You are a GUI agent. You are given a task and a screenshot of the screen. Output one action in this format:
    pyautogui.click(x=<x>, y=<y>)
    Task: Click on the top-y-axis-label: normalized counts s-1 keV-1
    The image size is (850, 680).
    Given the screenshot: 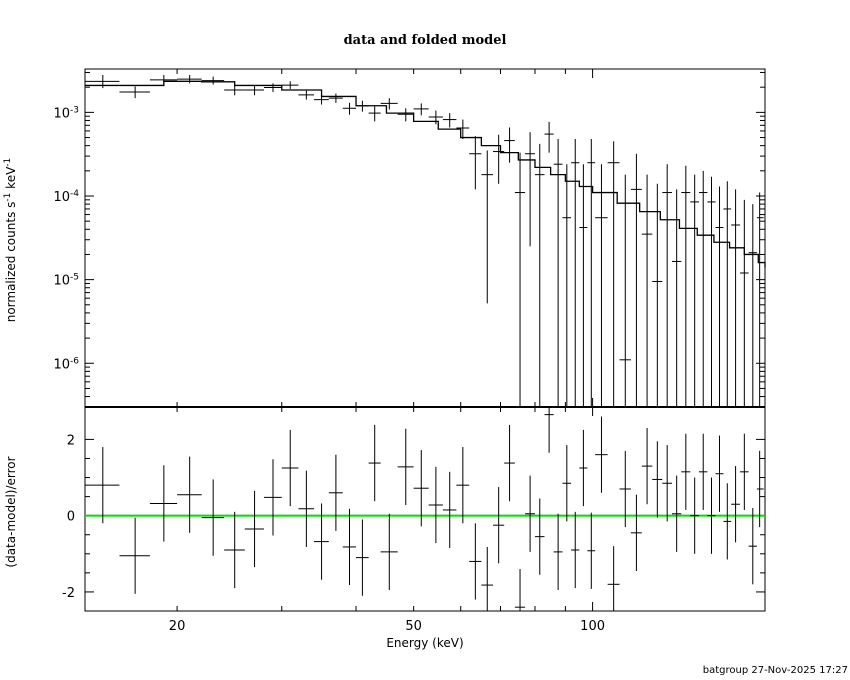 What is the action you would take?
    pyautogui.click(x=10, y=240)
    